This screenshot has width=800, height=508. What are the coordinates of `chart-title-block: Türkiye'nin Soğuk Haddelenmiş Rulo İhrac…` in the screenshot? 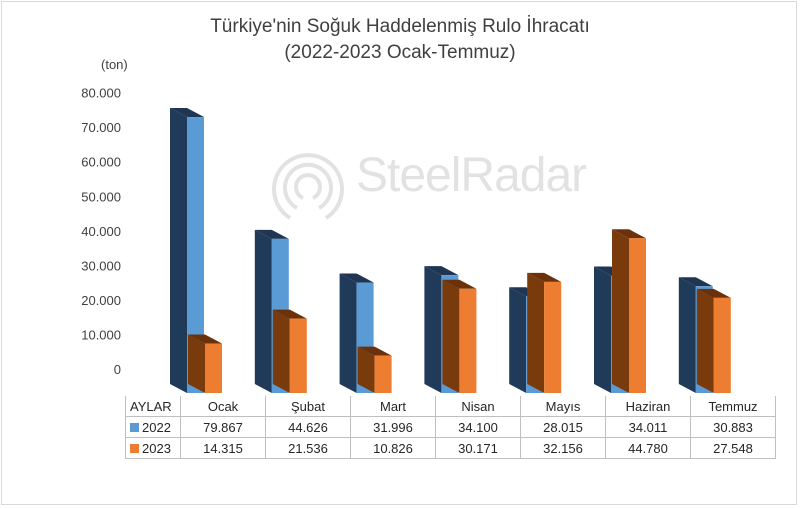 It's located at (400, 40).